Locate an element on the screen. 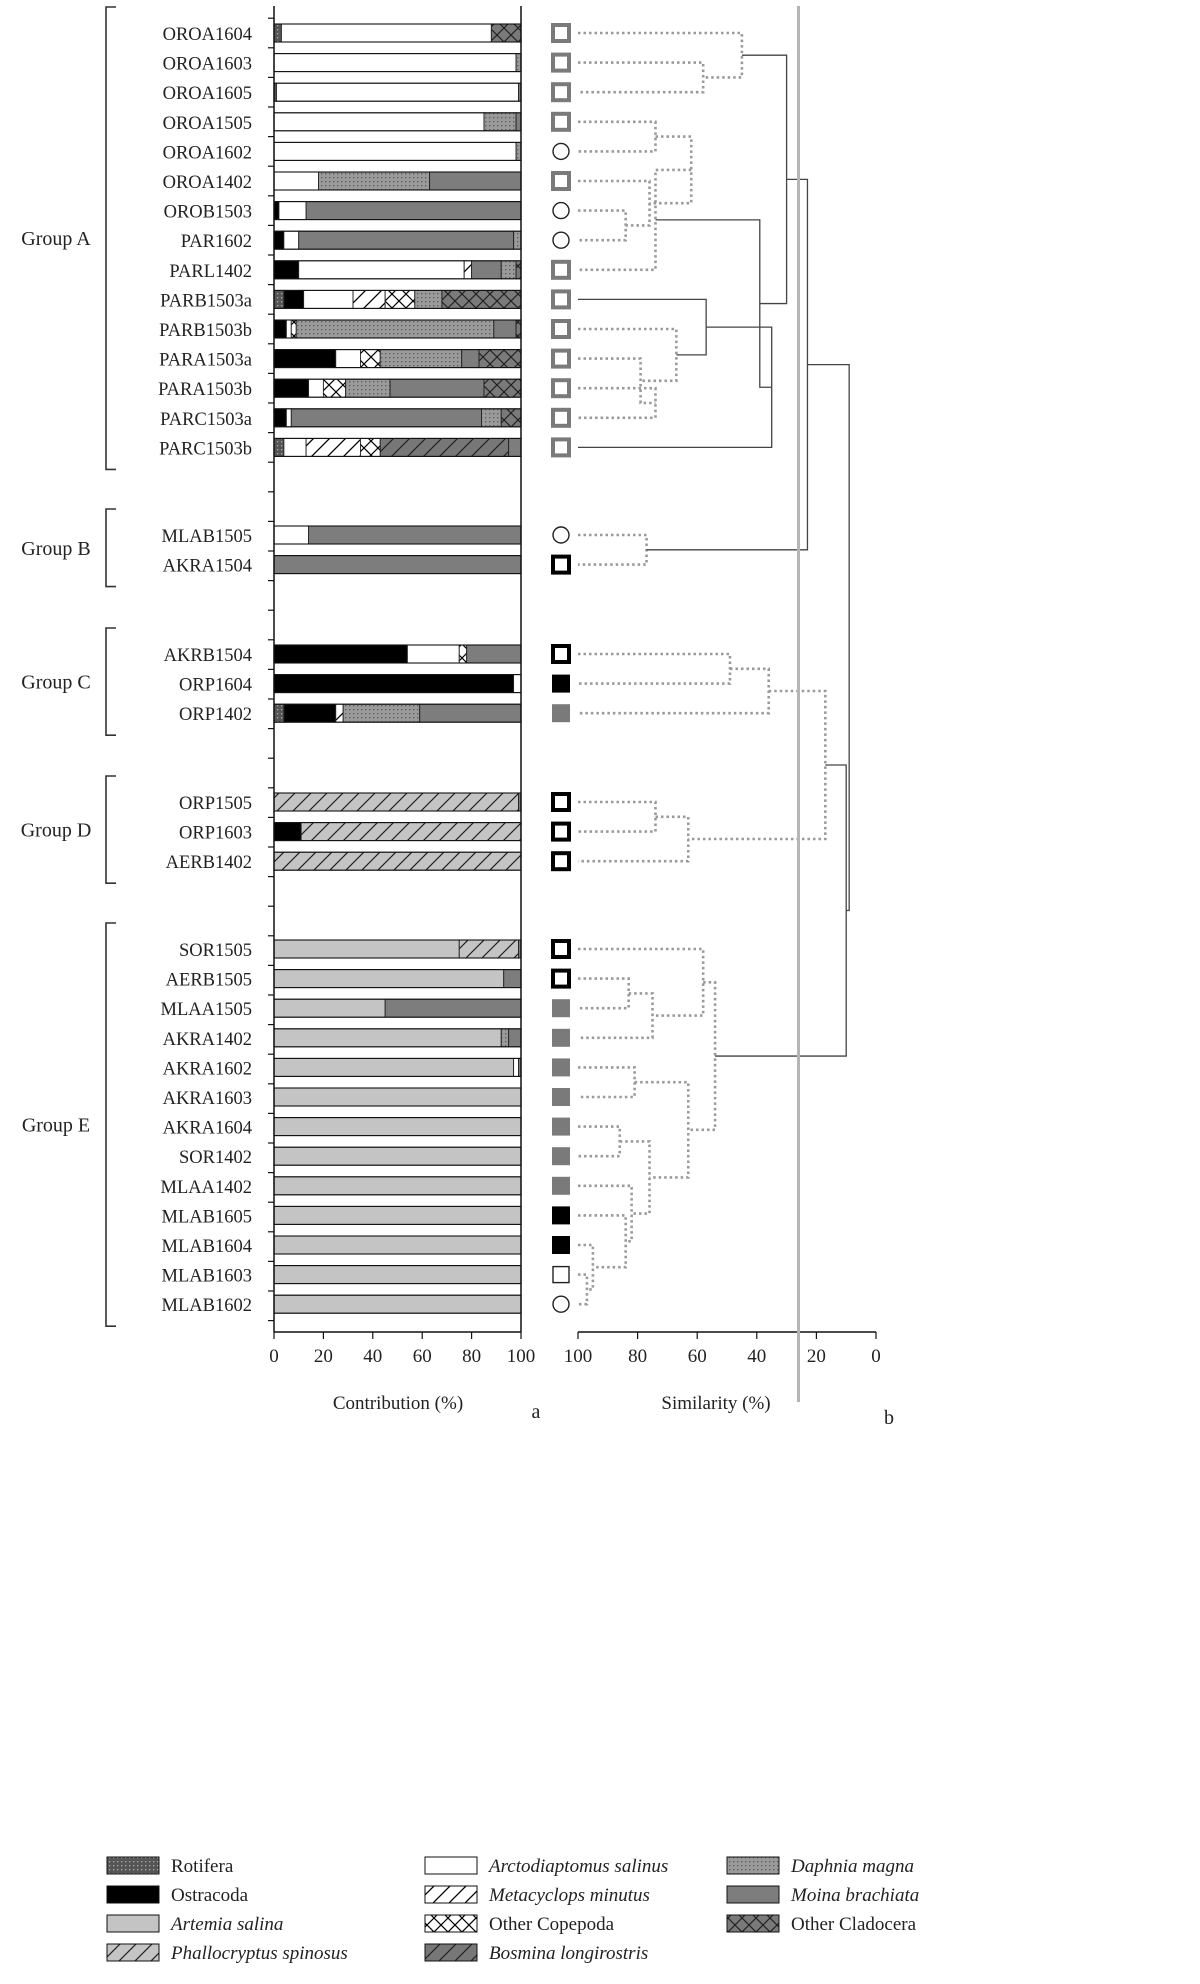  group-label: Group E is located at coordinates (56, 1126).